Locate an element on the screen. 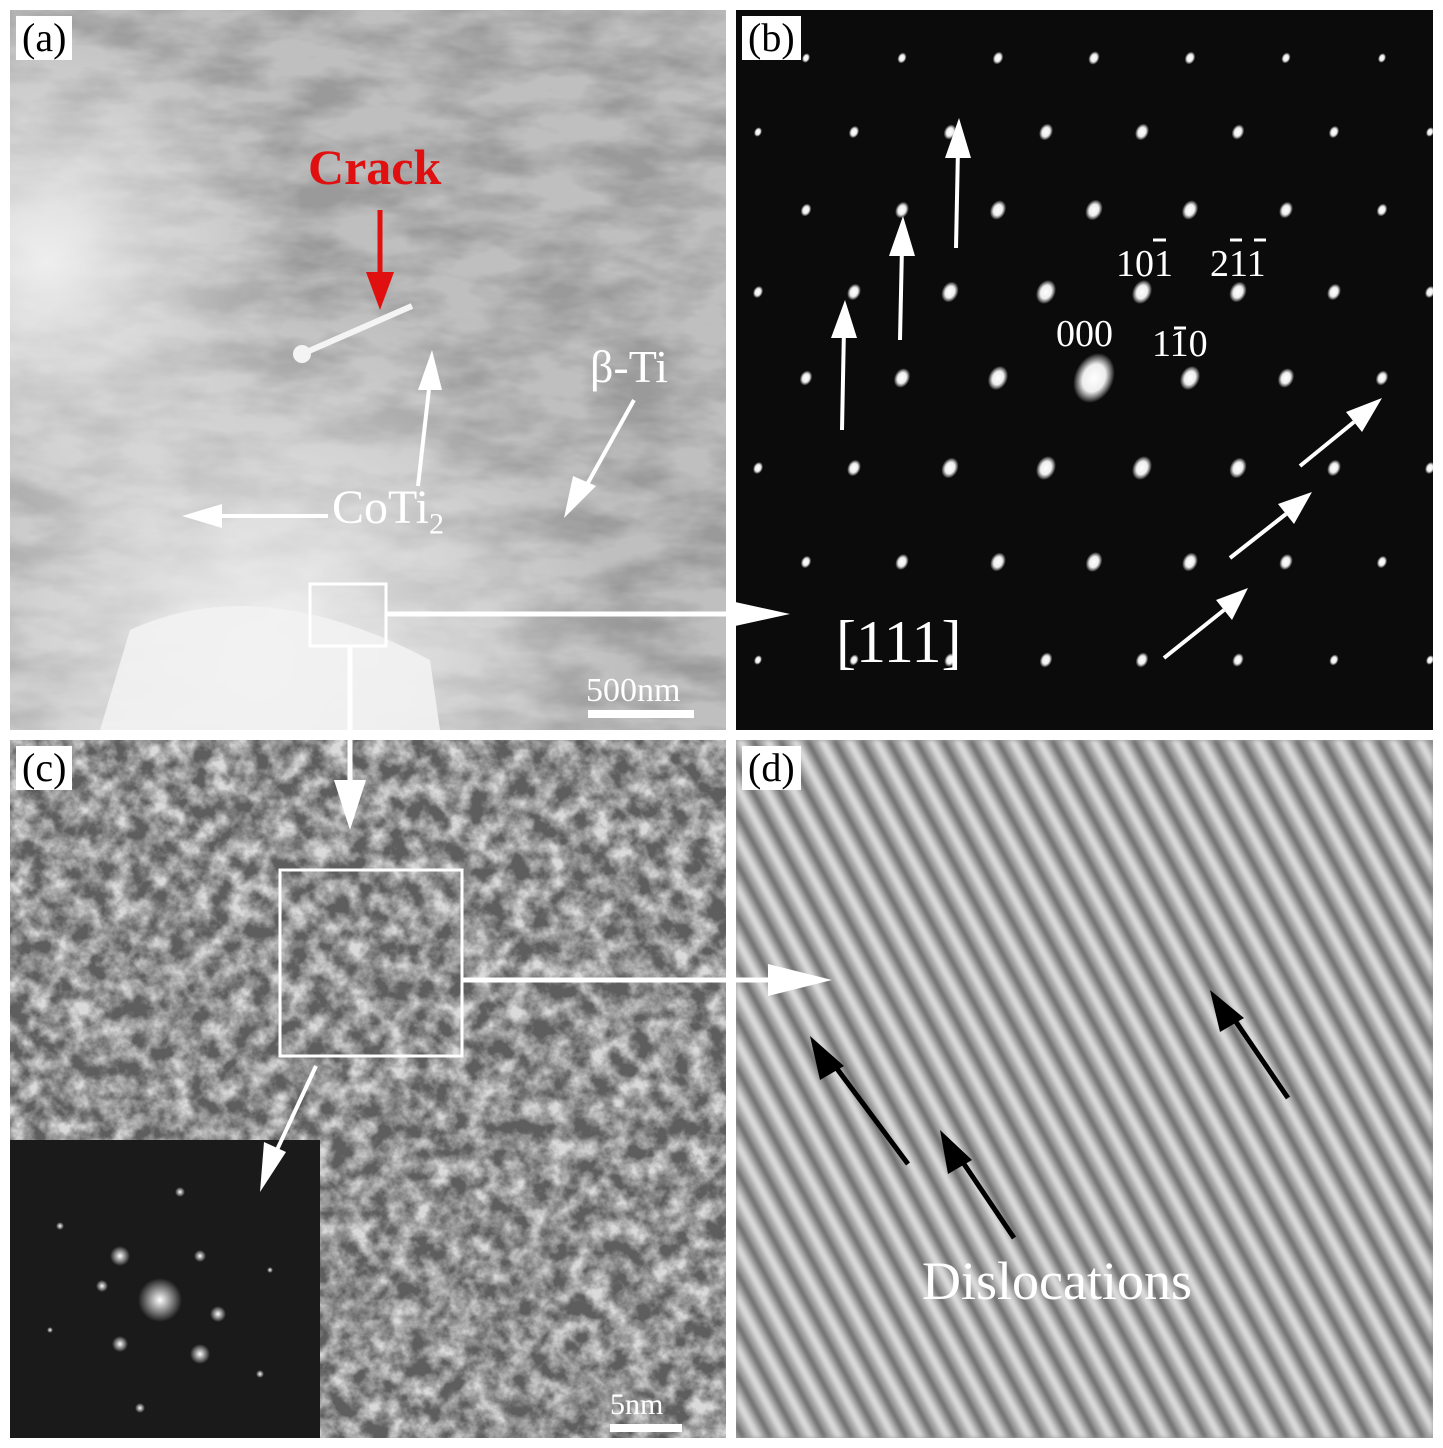 This screenshot has height=1448, width=1443. coti2-label: CoTi2 is located at coordinates (388, 511).